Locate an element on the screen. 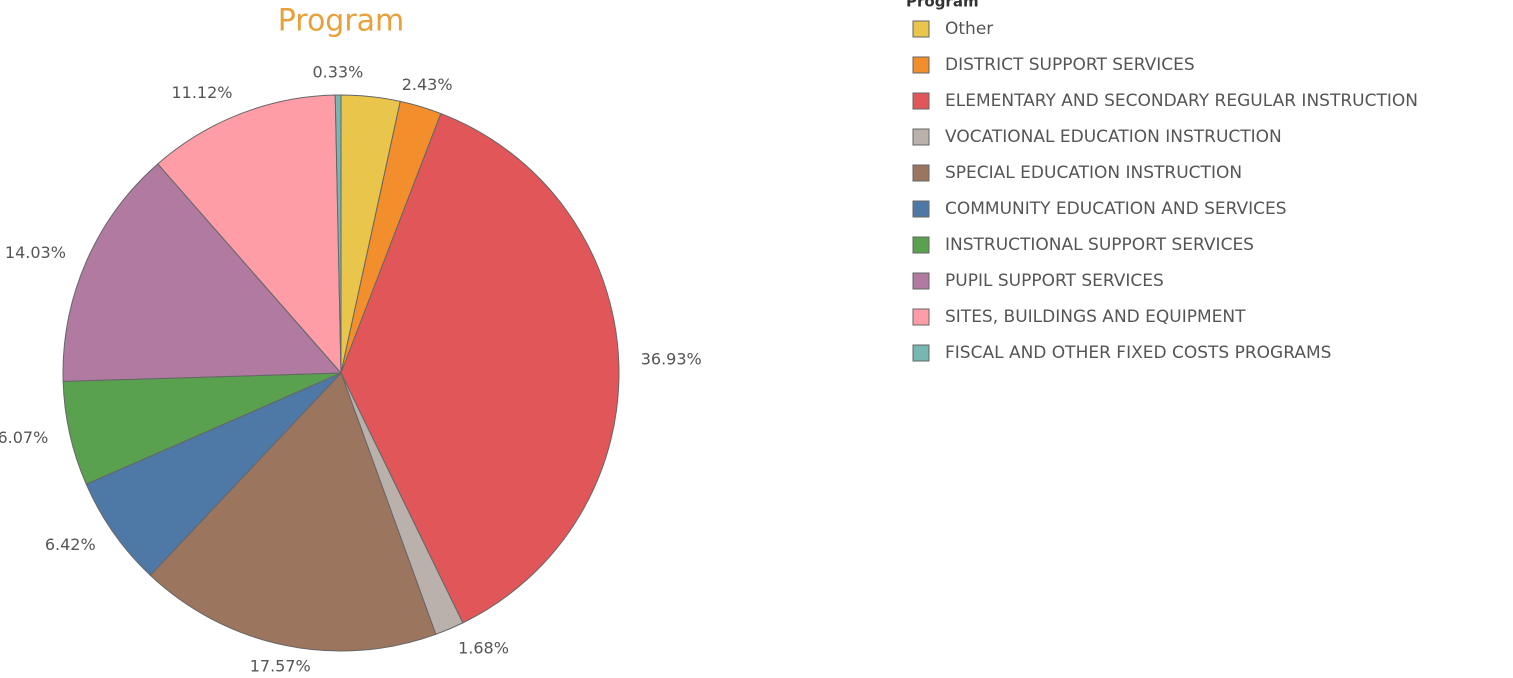 The image size is (1513, 678). slice-label: 14.03% is located at coordinates (35, 252).